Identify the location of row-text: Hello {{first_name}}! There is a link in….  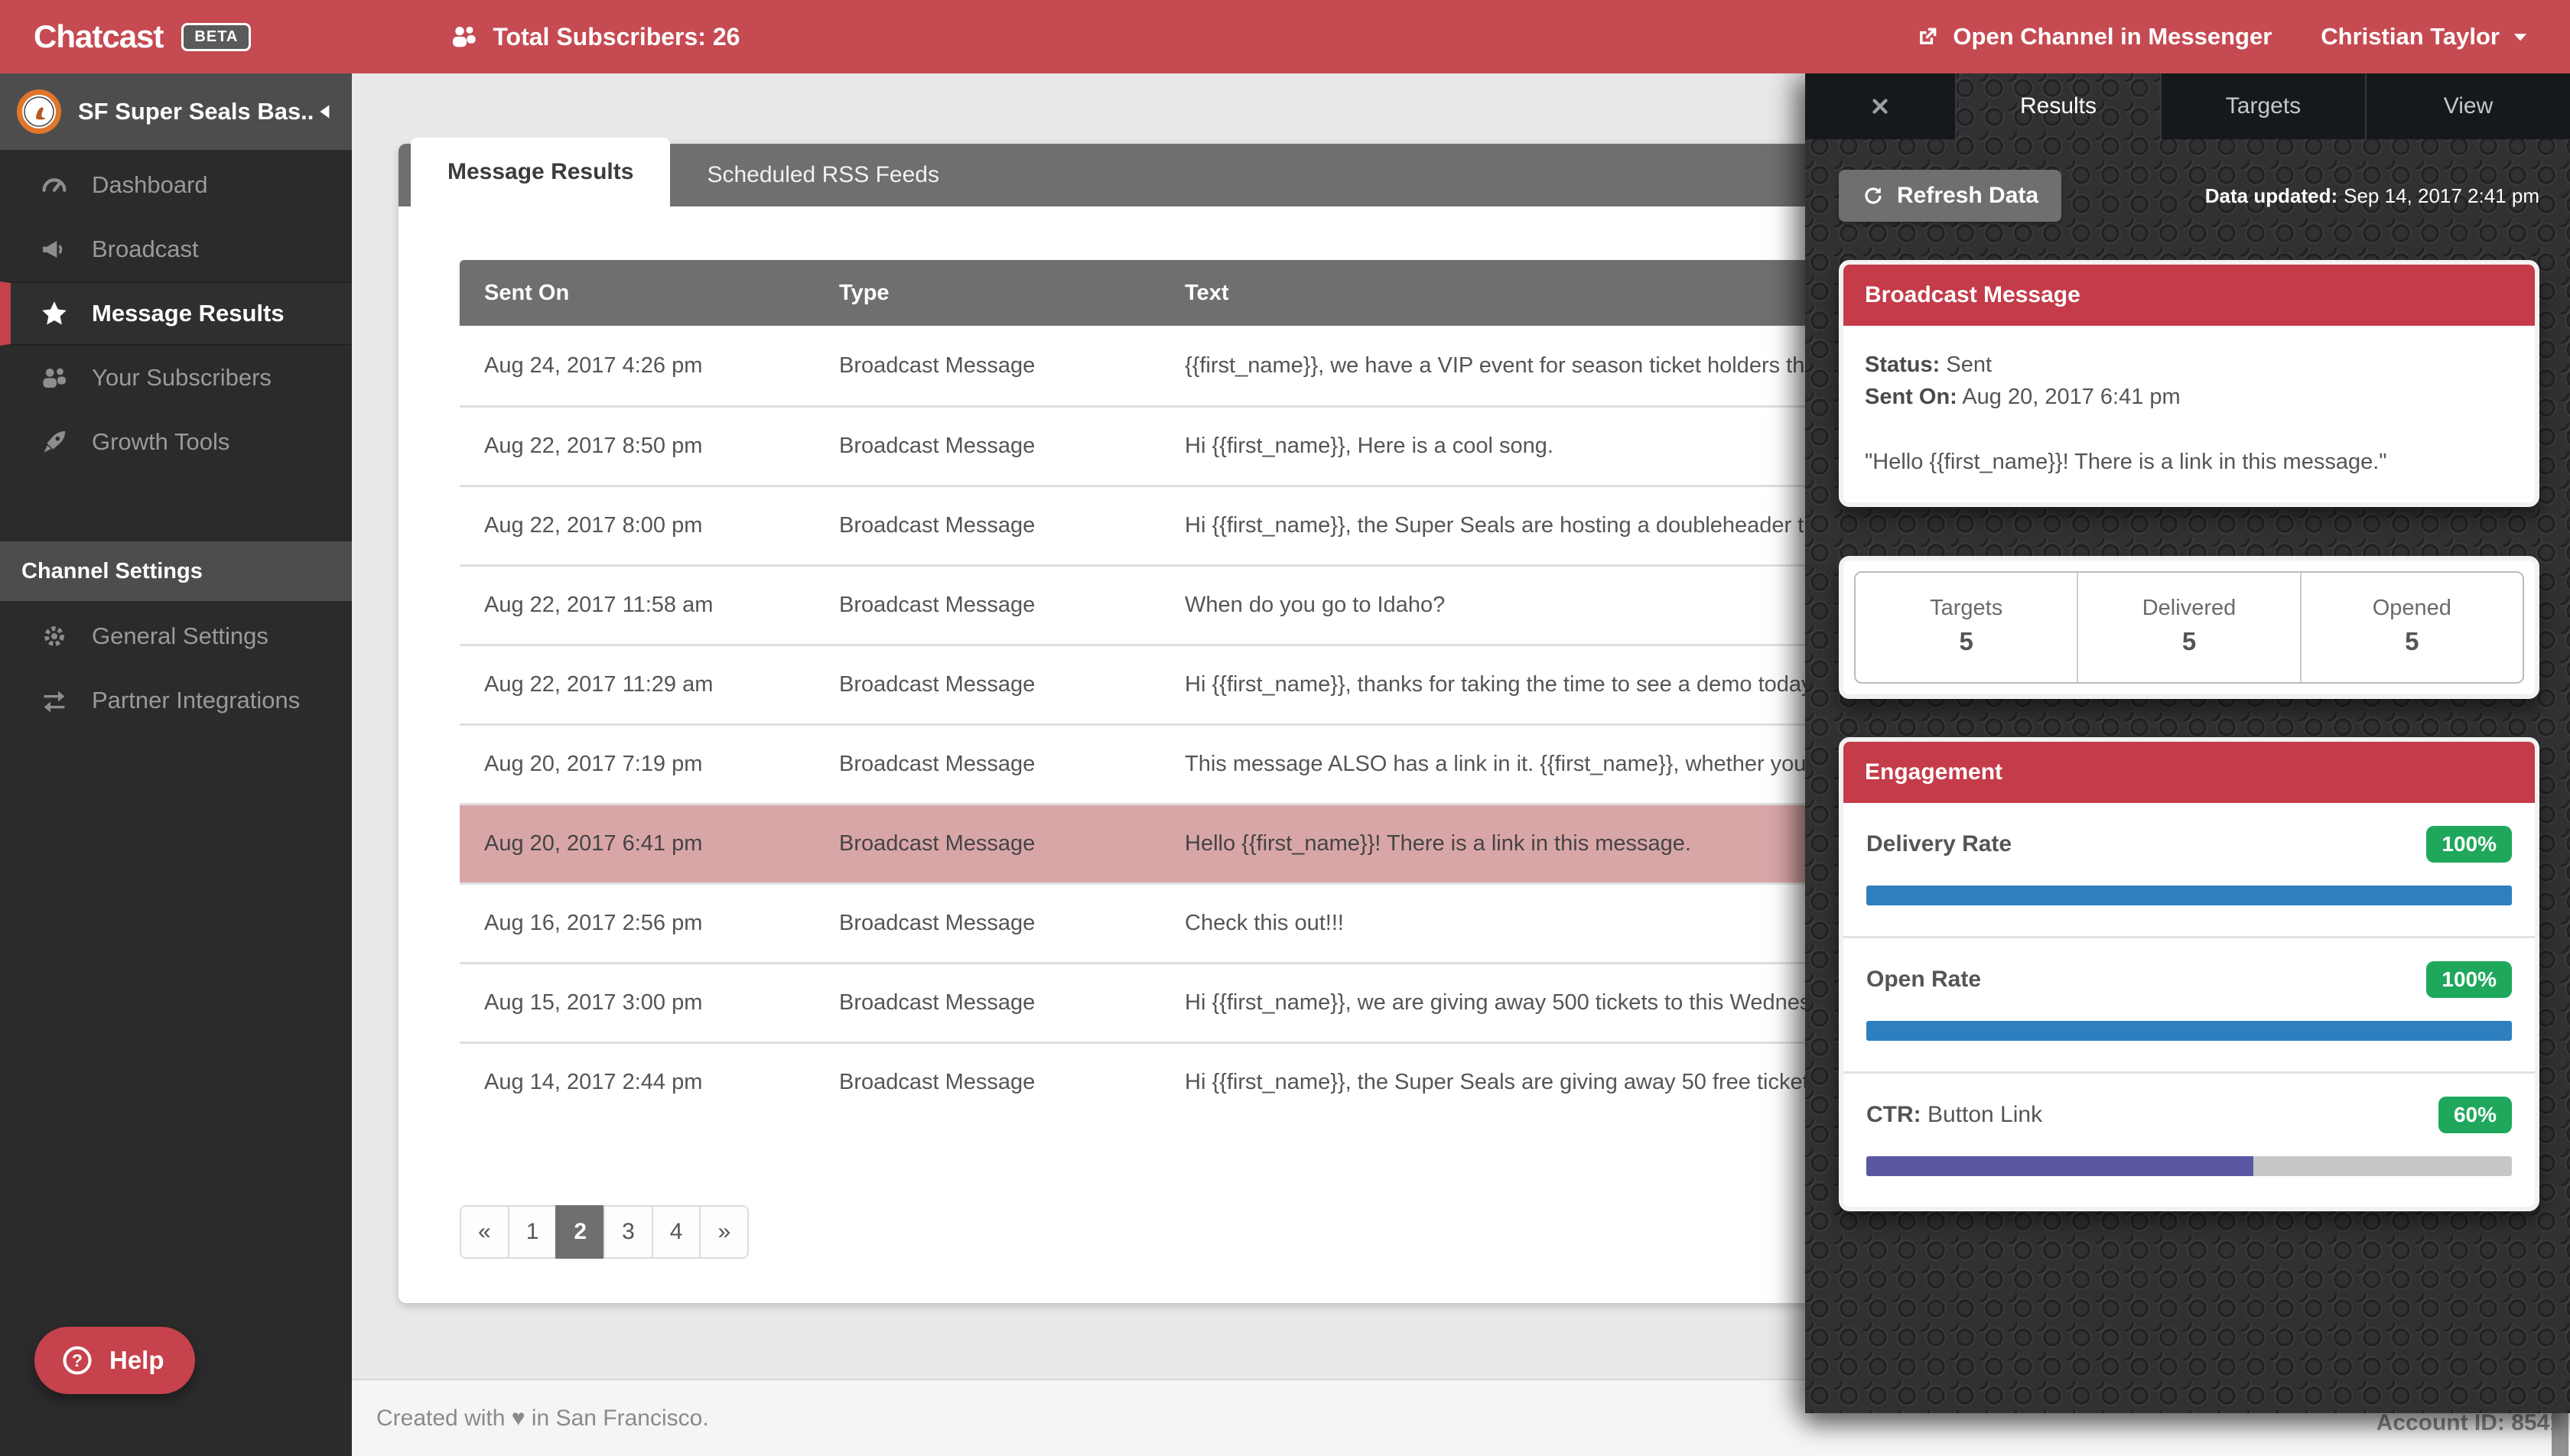
(1438, 843).